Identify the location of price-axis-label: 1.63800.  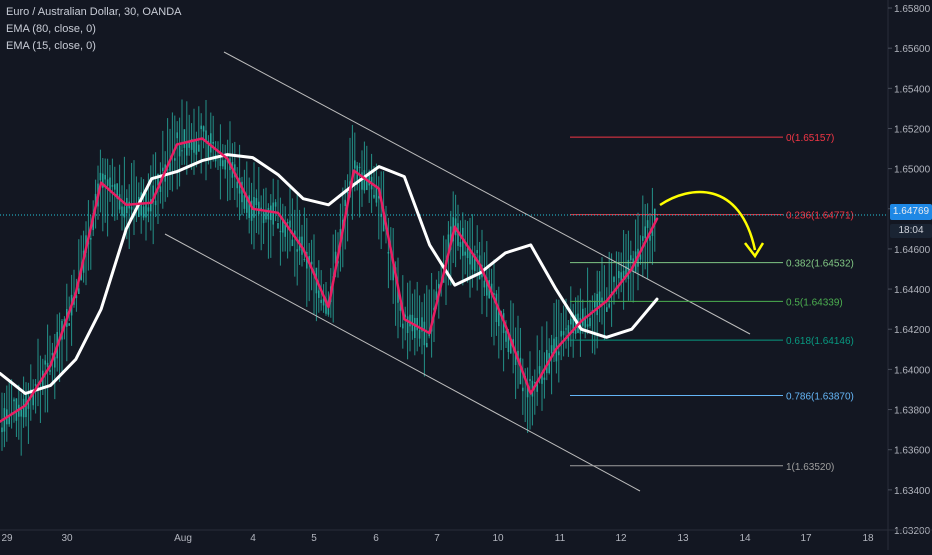
(912, 411).